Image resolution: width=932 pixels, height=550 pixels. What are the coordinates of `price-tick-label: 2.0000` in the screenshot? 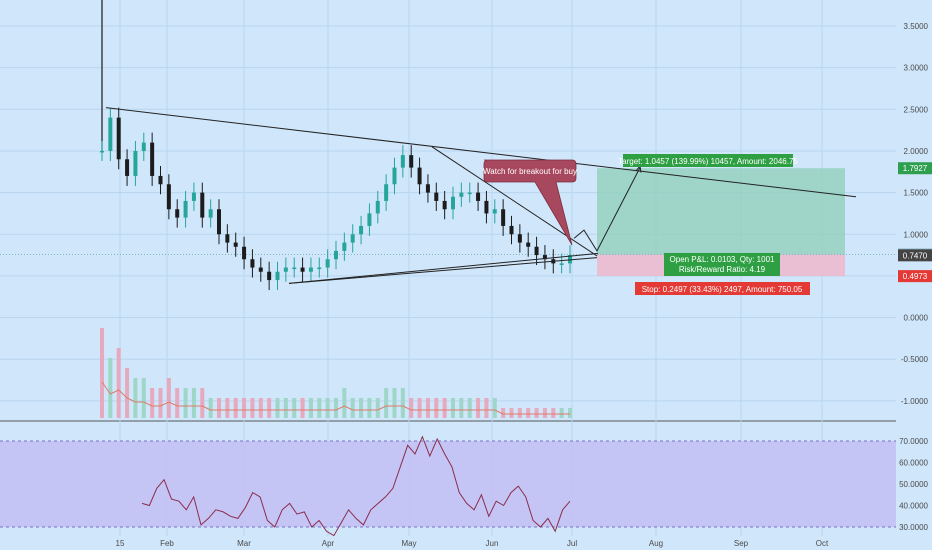 It's located at (916, 151).